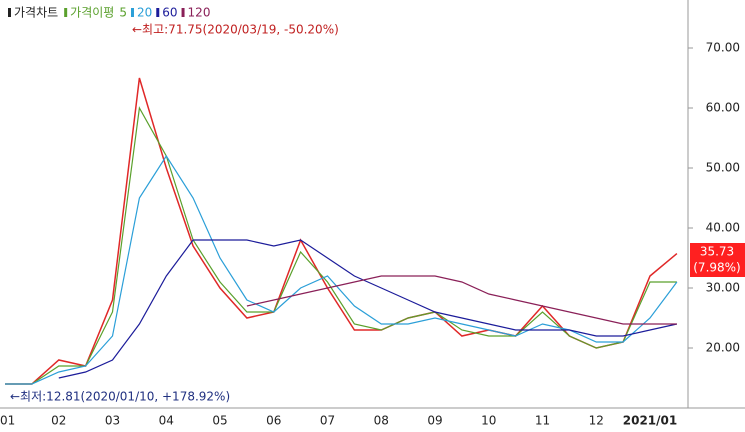  Describe the element at coordinates (596, 421) in the screenshot. I see `x-tick-label: 12` at that location.